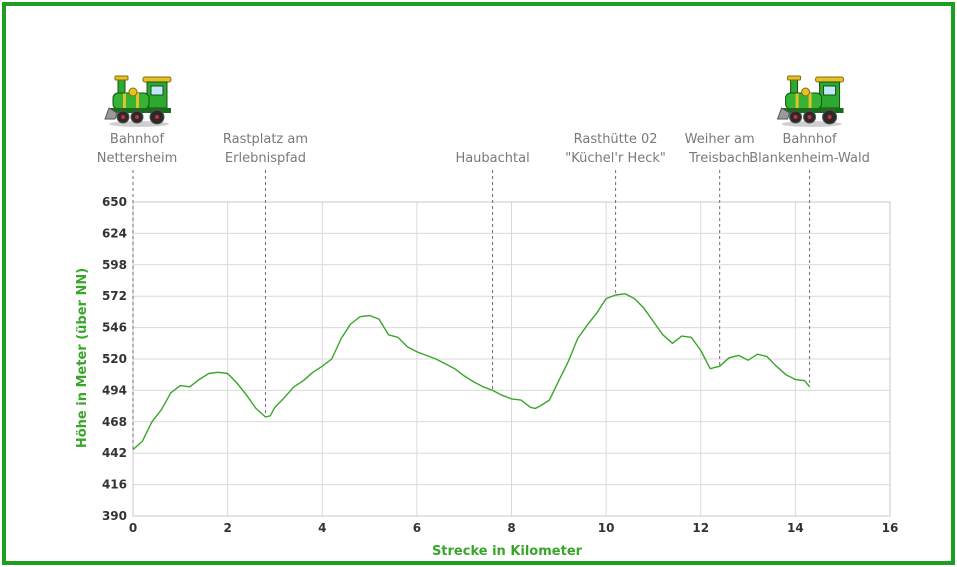  I want to click on y-tick-label: 494, so click(114, 390).